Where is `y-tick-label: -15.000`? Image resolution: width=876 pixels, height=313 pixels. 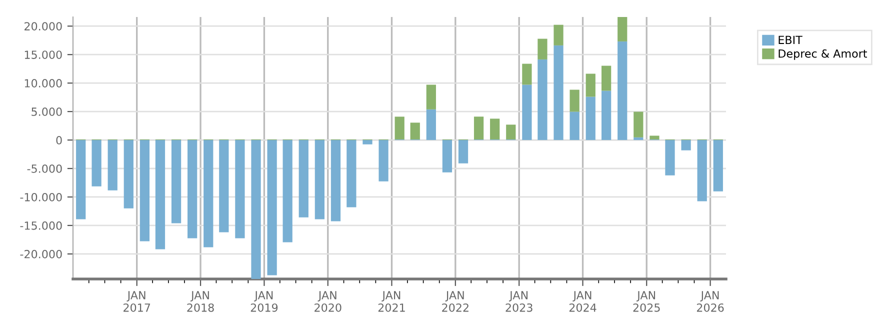 y-tick-label: -15.000 is located at coordinates (41, 225).